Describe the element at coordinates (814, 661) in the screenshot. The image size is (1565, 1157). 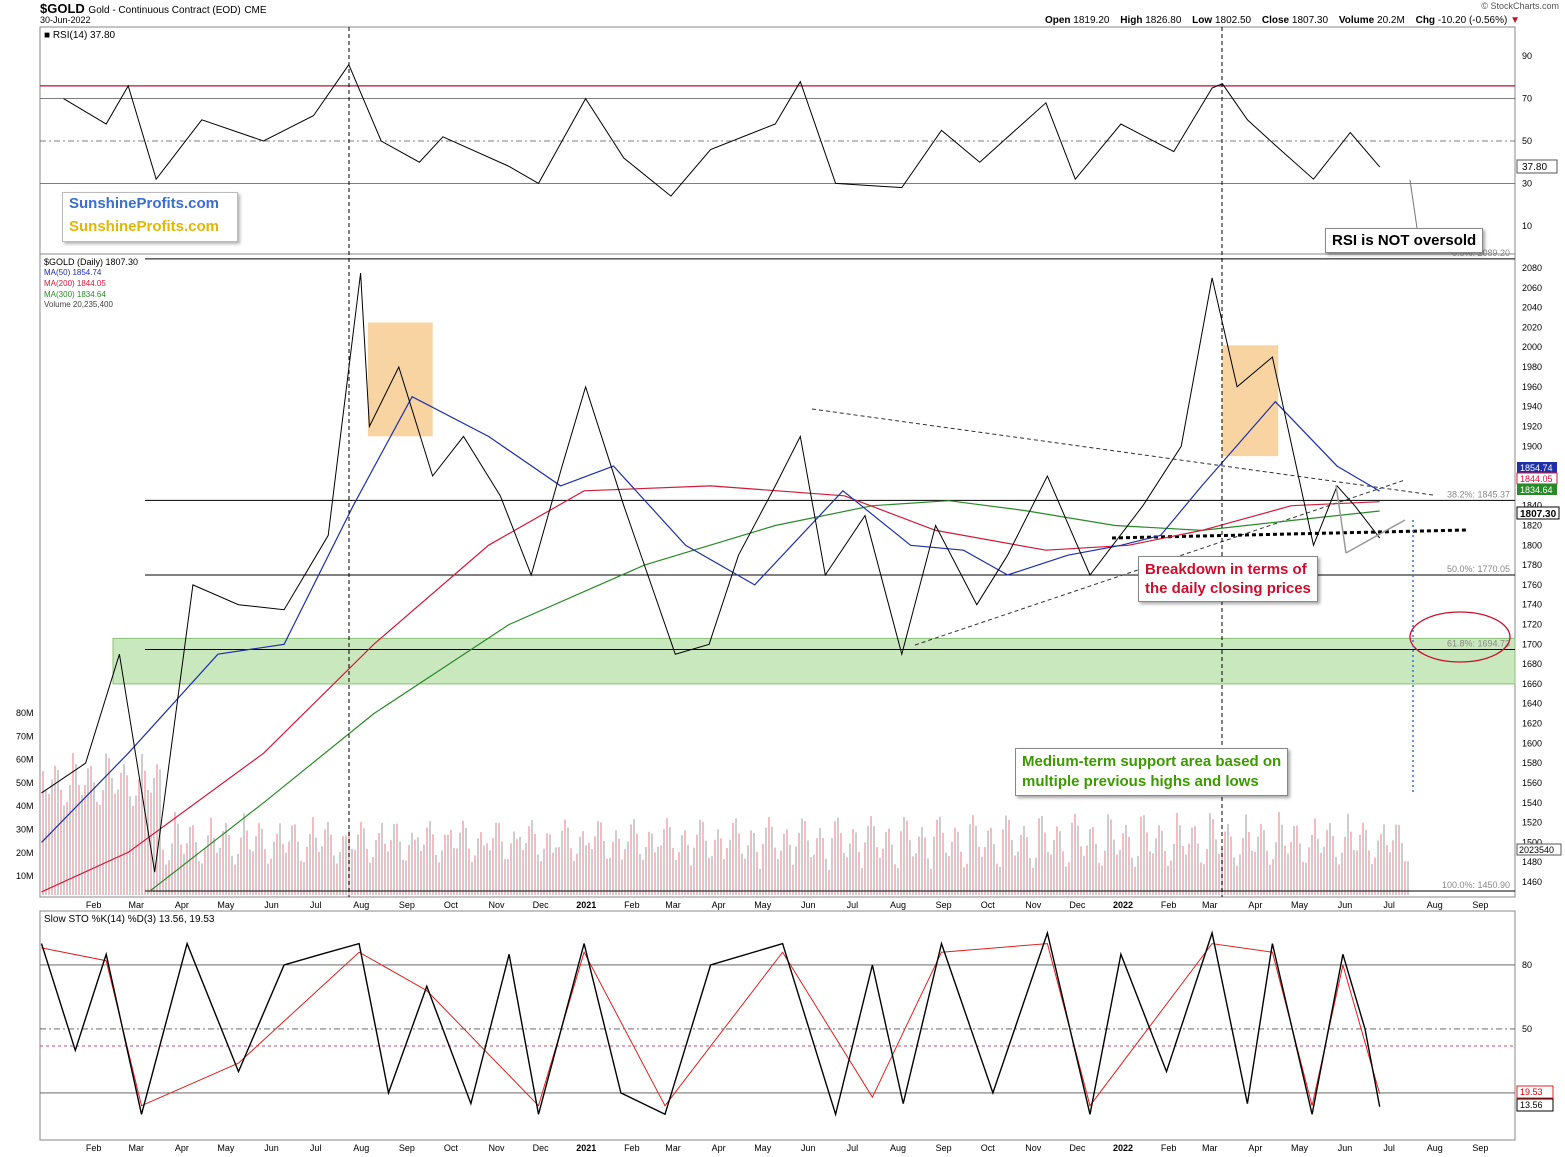
I see `support-zone` at that location.